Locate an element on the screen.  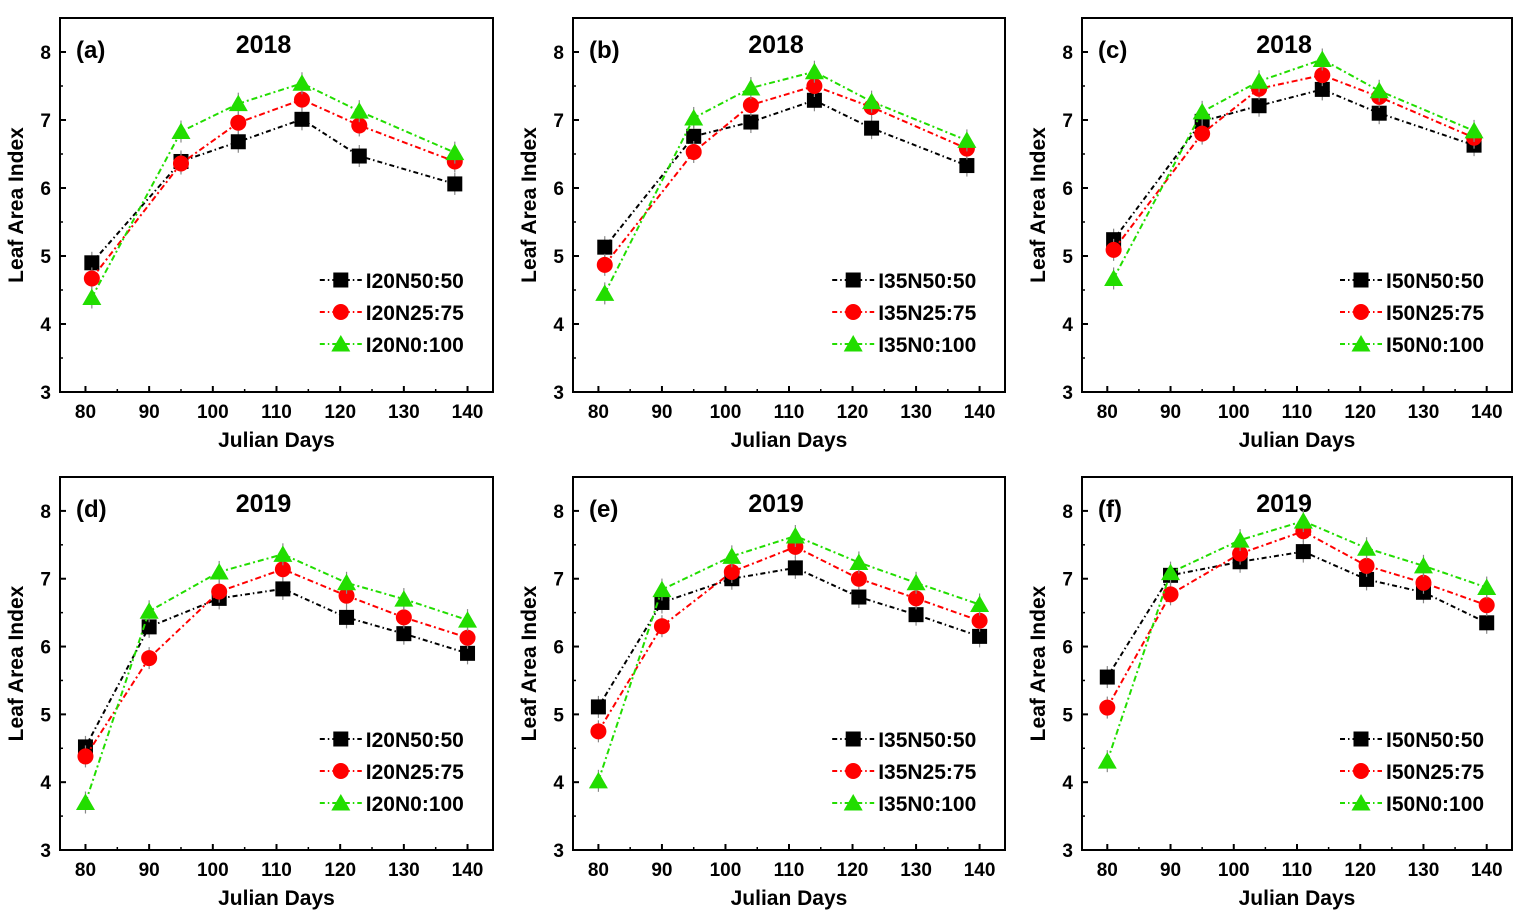
series-line-I50N50:50 is located at coordinates (1293, 164).